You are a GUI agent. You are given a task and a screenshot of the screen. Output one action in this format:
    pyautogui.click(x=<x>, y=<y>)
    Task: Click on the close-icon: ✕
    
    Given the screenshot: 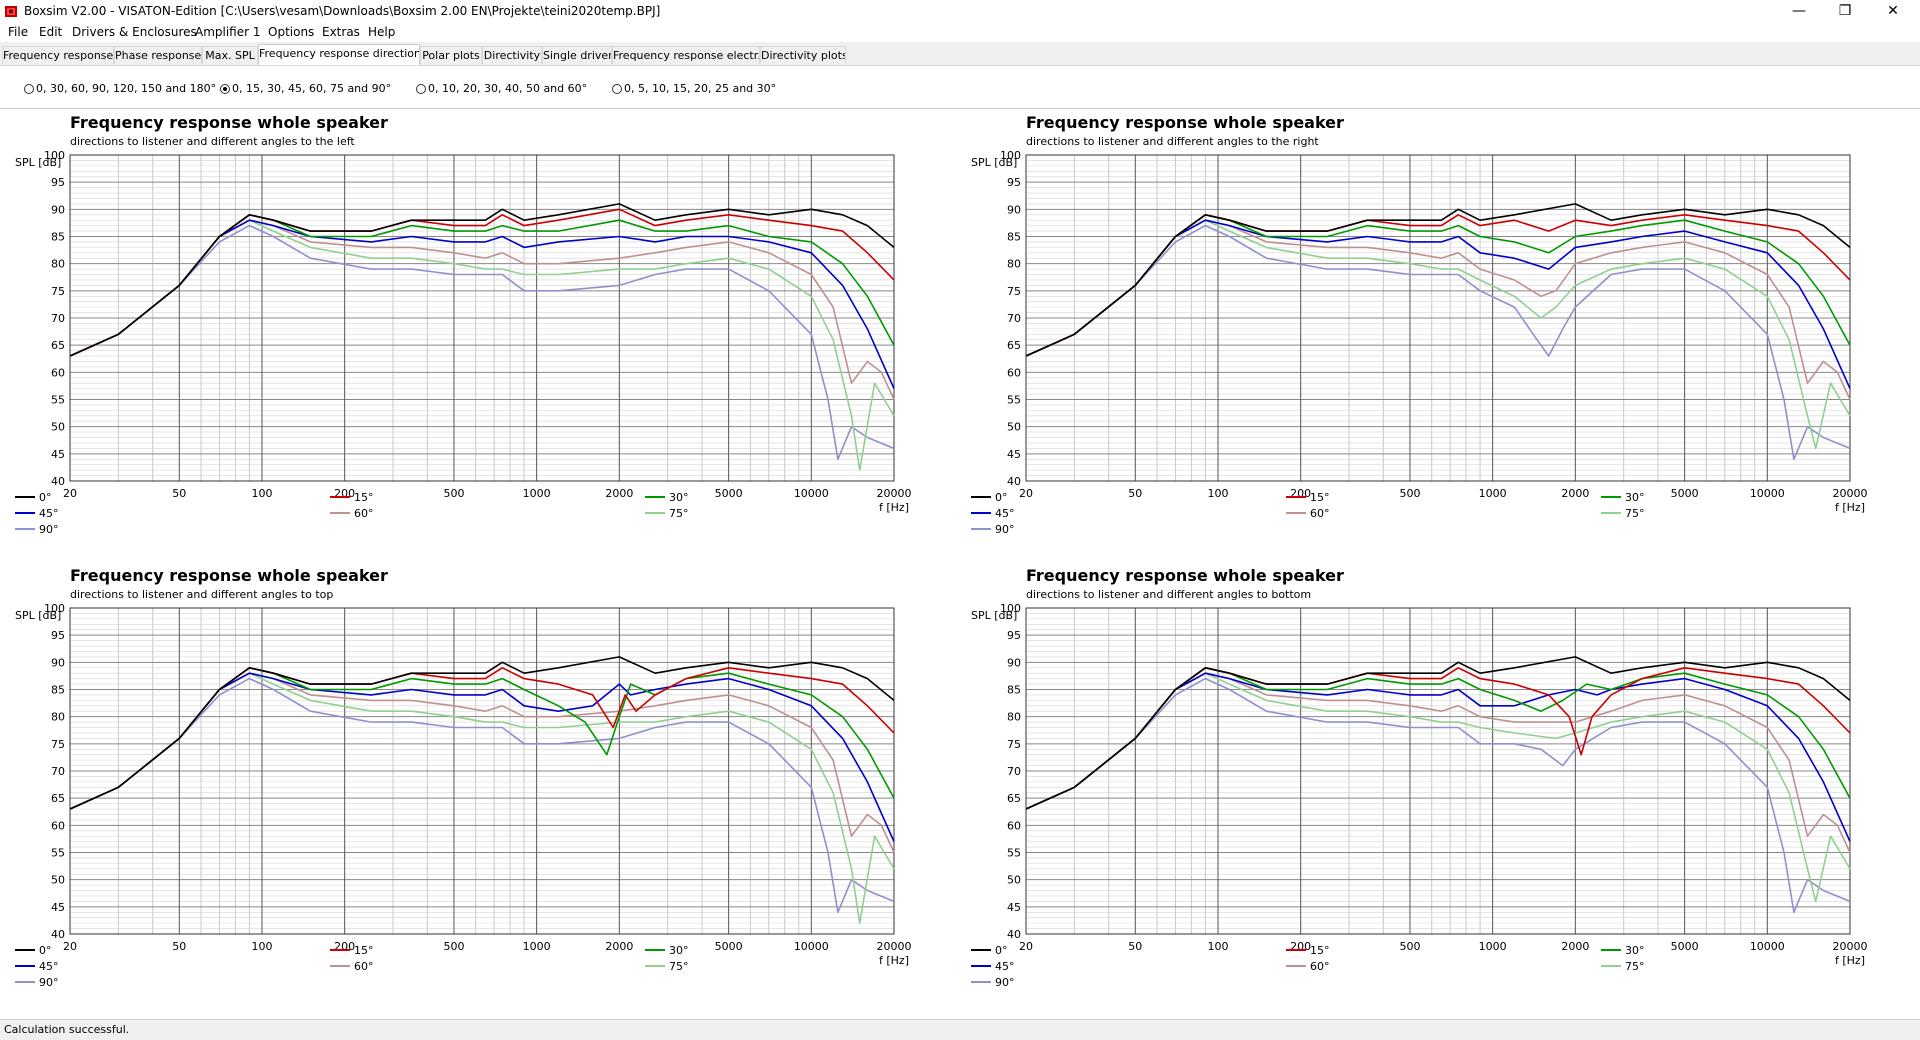 What is the action you would take?
    pyautogui.click(x=1893, y=11)
    